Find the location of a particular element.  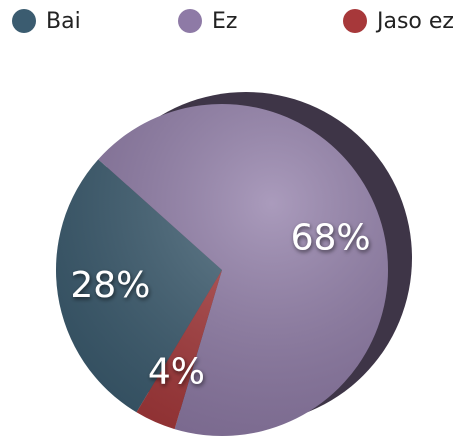

slice-label: 4% is located at coordinates (176, 371).